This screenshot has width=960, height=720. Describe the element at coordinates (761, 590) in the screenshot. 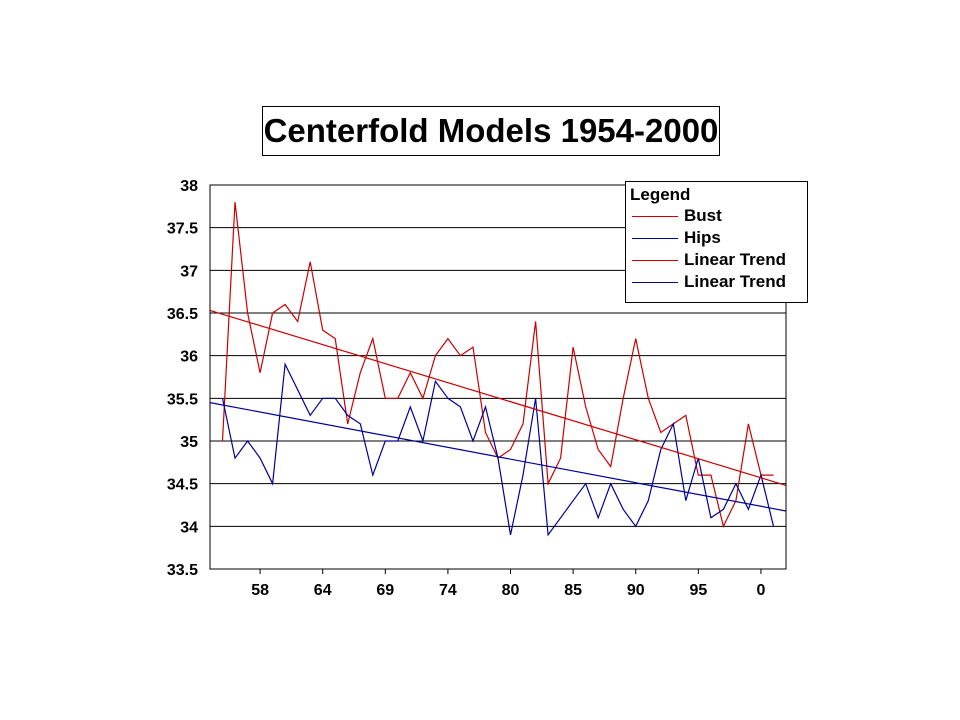

I see `x-tick-label: 0` at that location.